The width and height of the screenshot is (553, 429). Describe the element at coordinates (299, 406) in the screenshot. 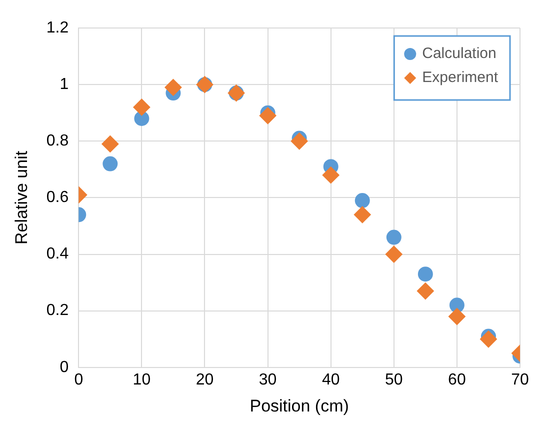

I see `x-axis-title: Position (cm)` at that location.